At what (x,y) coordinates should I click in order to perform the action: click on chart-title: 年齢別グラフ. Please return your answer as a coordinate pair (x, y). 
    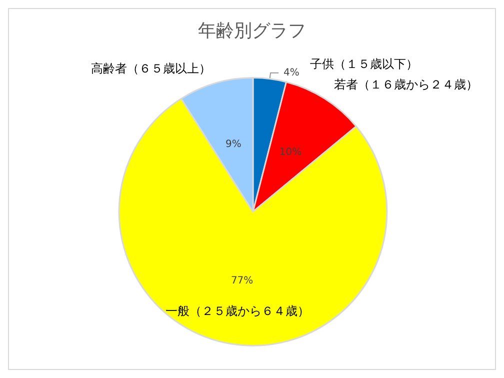
    Looking at the image, I should click on (252, 31).